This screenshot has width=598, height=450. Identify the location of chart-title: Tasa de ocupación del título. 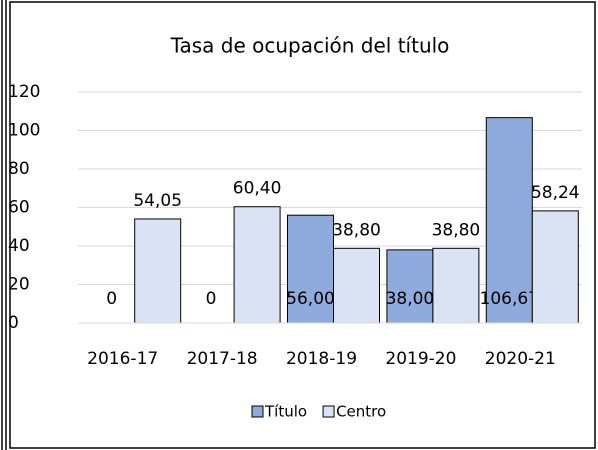
(310, 46).